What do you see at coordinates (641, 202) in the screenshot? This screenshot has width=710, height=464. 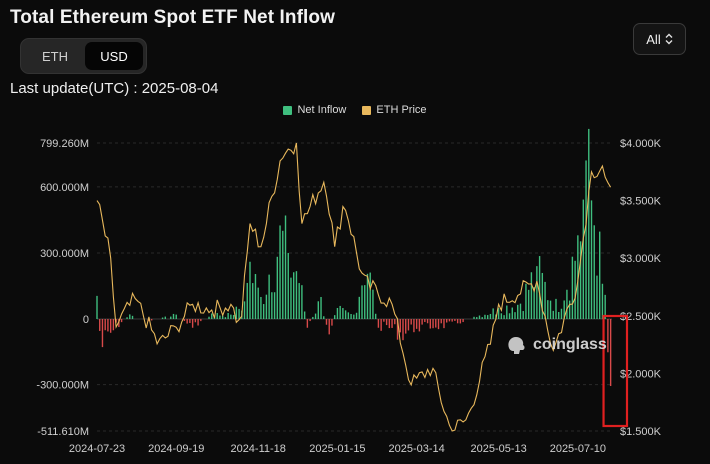 I see `y-right-tick-label: $3.500K` at bounding box center [641, 202].